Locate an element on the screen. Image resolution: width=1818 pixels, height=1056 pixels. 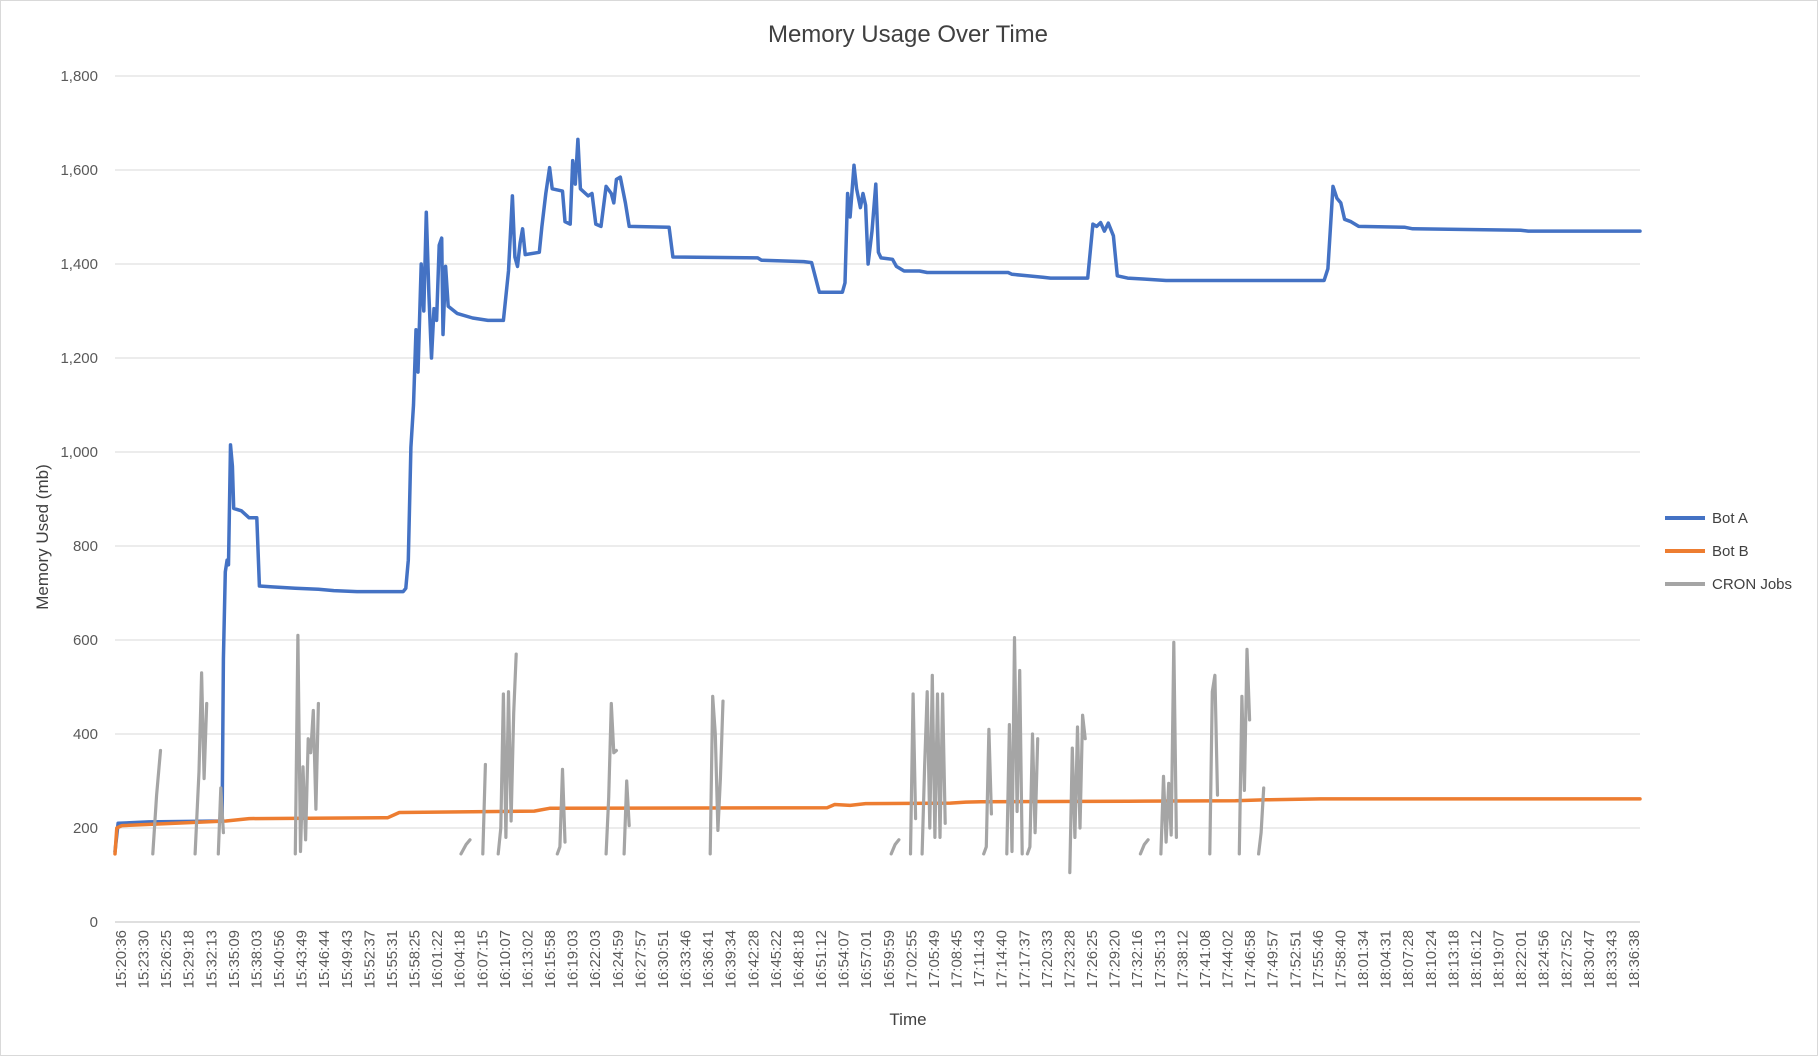
y-tick-label: 1,000 is located at coordinates (79, 452).